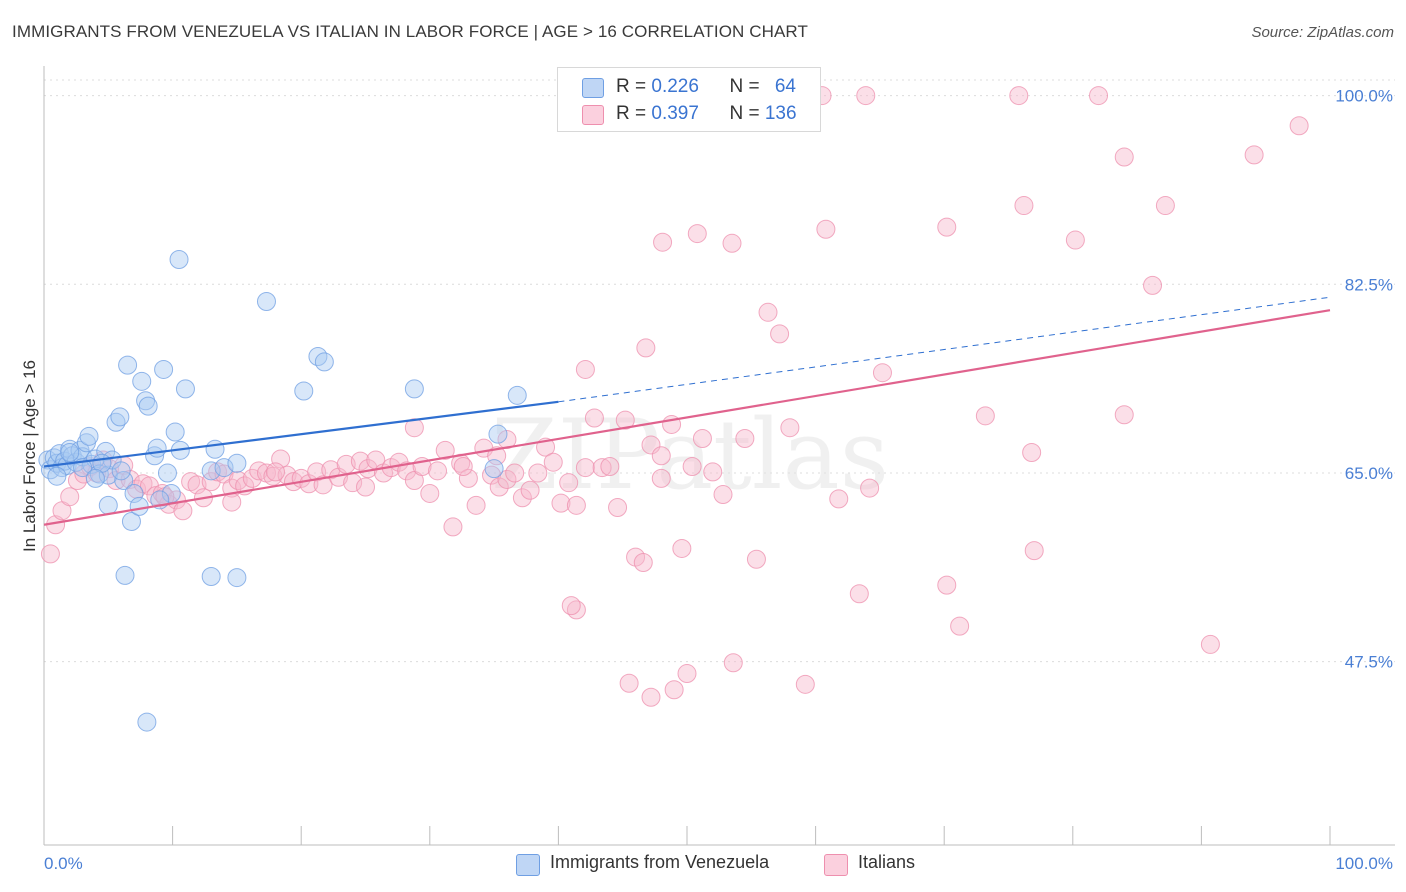  I want to click on y-axis-label: In Labor Force | Age > 16, so click(29, 456).